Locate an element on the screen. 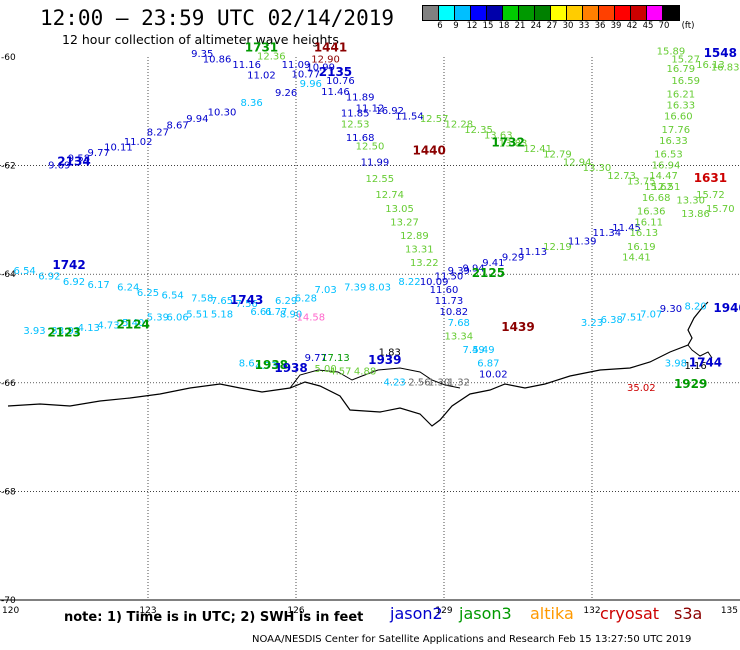 This screenshot has width=740, height=650. swh-value-label: 2.56 is located at coordinates (419, 383).